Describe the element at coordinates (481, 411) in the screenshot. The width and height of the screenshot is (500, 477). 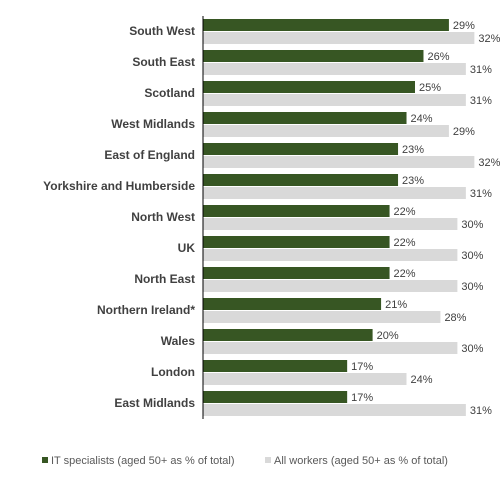
I see `data-label-all-workers-east-midlands: 31%` at that location.